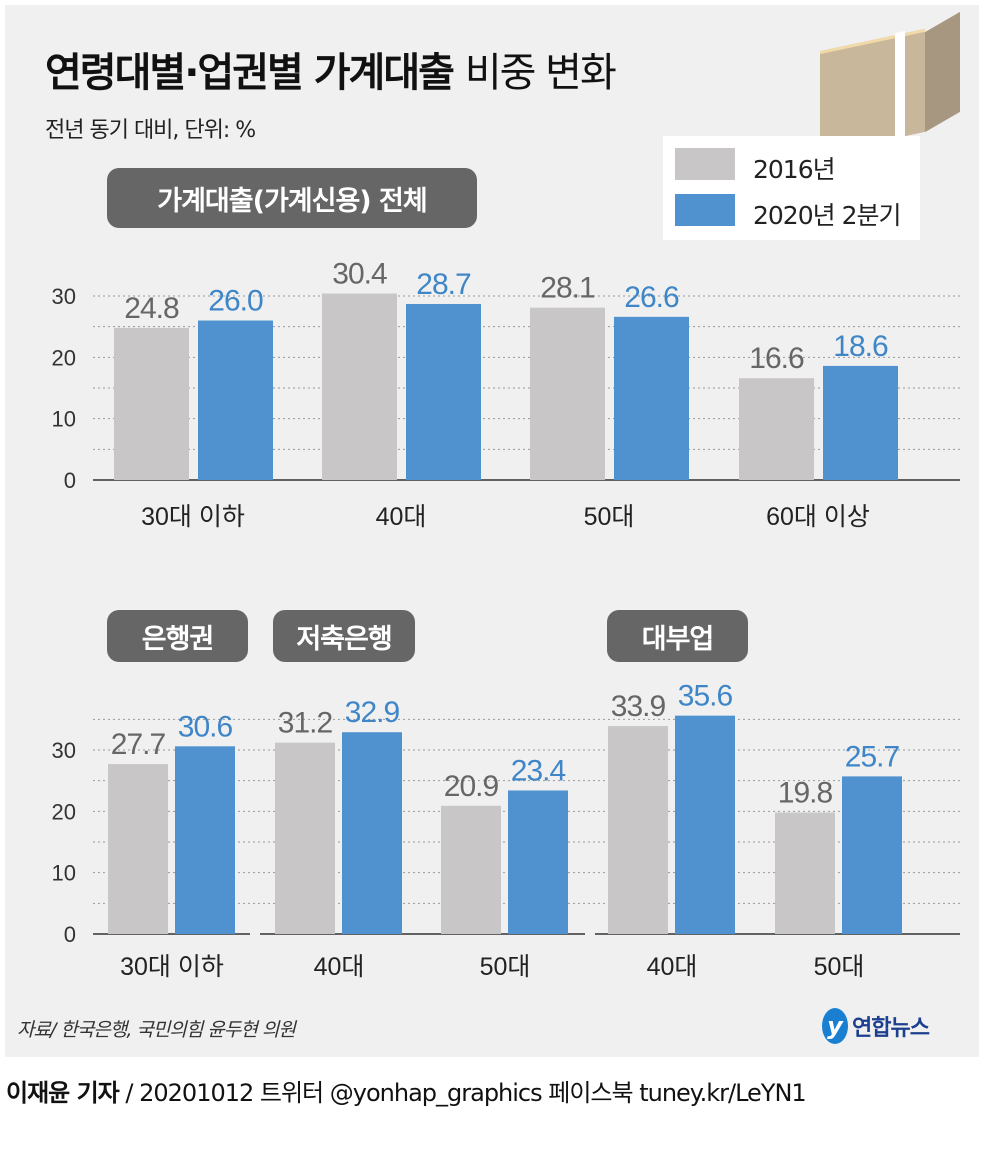 Image resolution: width=984 pixels, height=1170 pixels. What do you see at coordinates (193, 517) in the screenshot?
I see `top-category-label: 30대 이하` at bounding box center [193, 517].